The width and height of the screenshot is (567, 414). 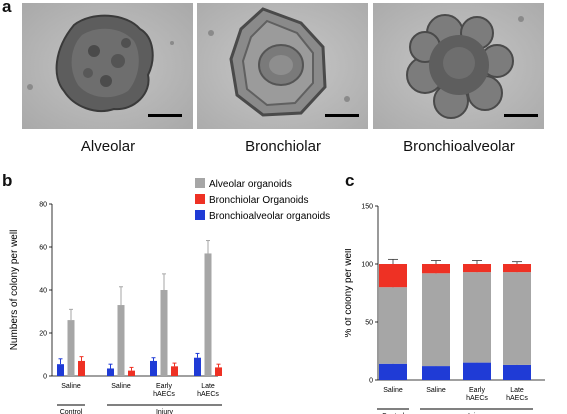 What do you see at coordinates (269, 216) in the screenshot?
I see `legend-label-bronchioalveolar: Bronchioalveolar organoids` at bounding box center [269, 216].